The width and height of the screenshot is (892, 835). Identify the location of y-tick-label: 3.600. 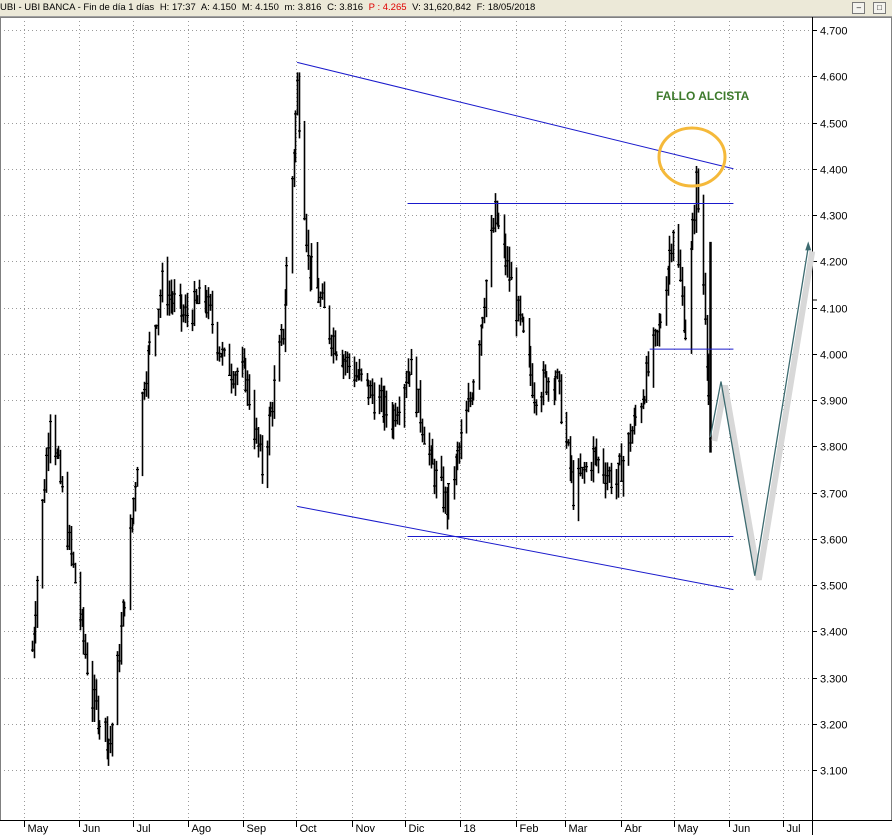
(834, 541).